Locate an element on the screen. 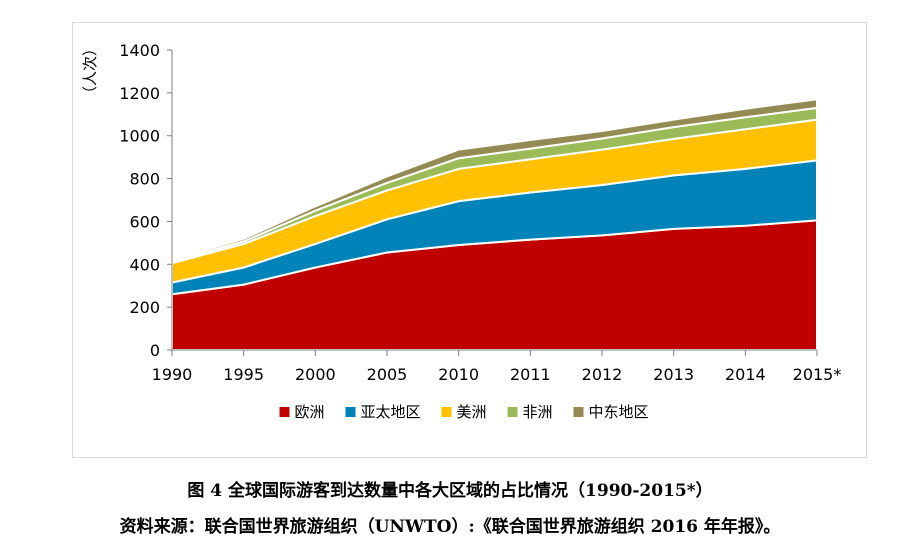 The width and height of the screenshot is (900, 556). x-tick-label: 1995 is located at coordinates (243, 374).